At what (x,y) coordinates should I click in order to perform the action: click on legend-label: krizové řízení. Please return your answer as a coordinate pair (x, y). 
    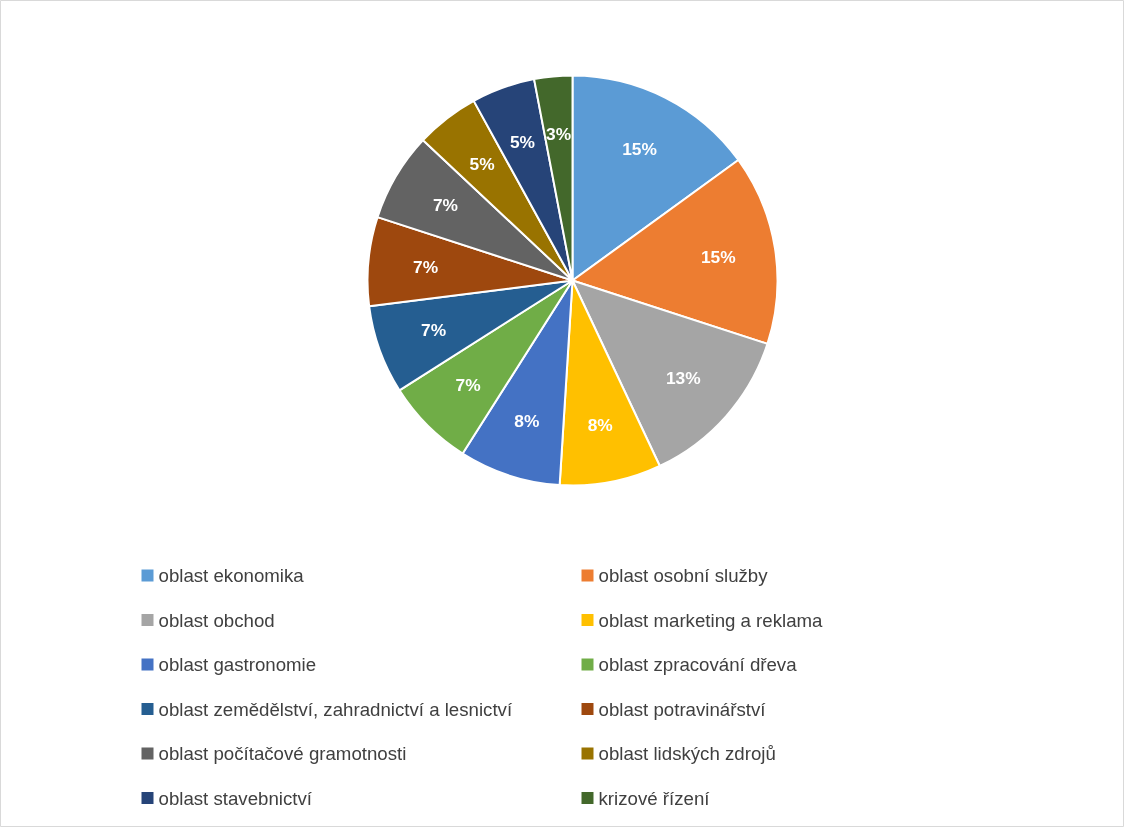
    Looking at the image, I should click on (654, 798).